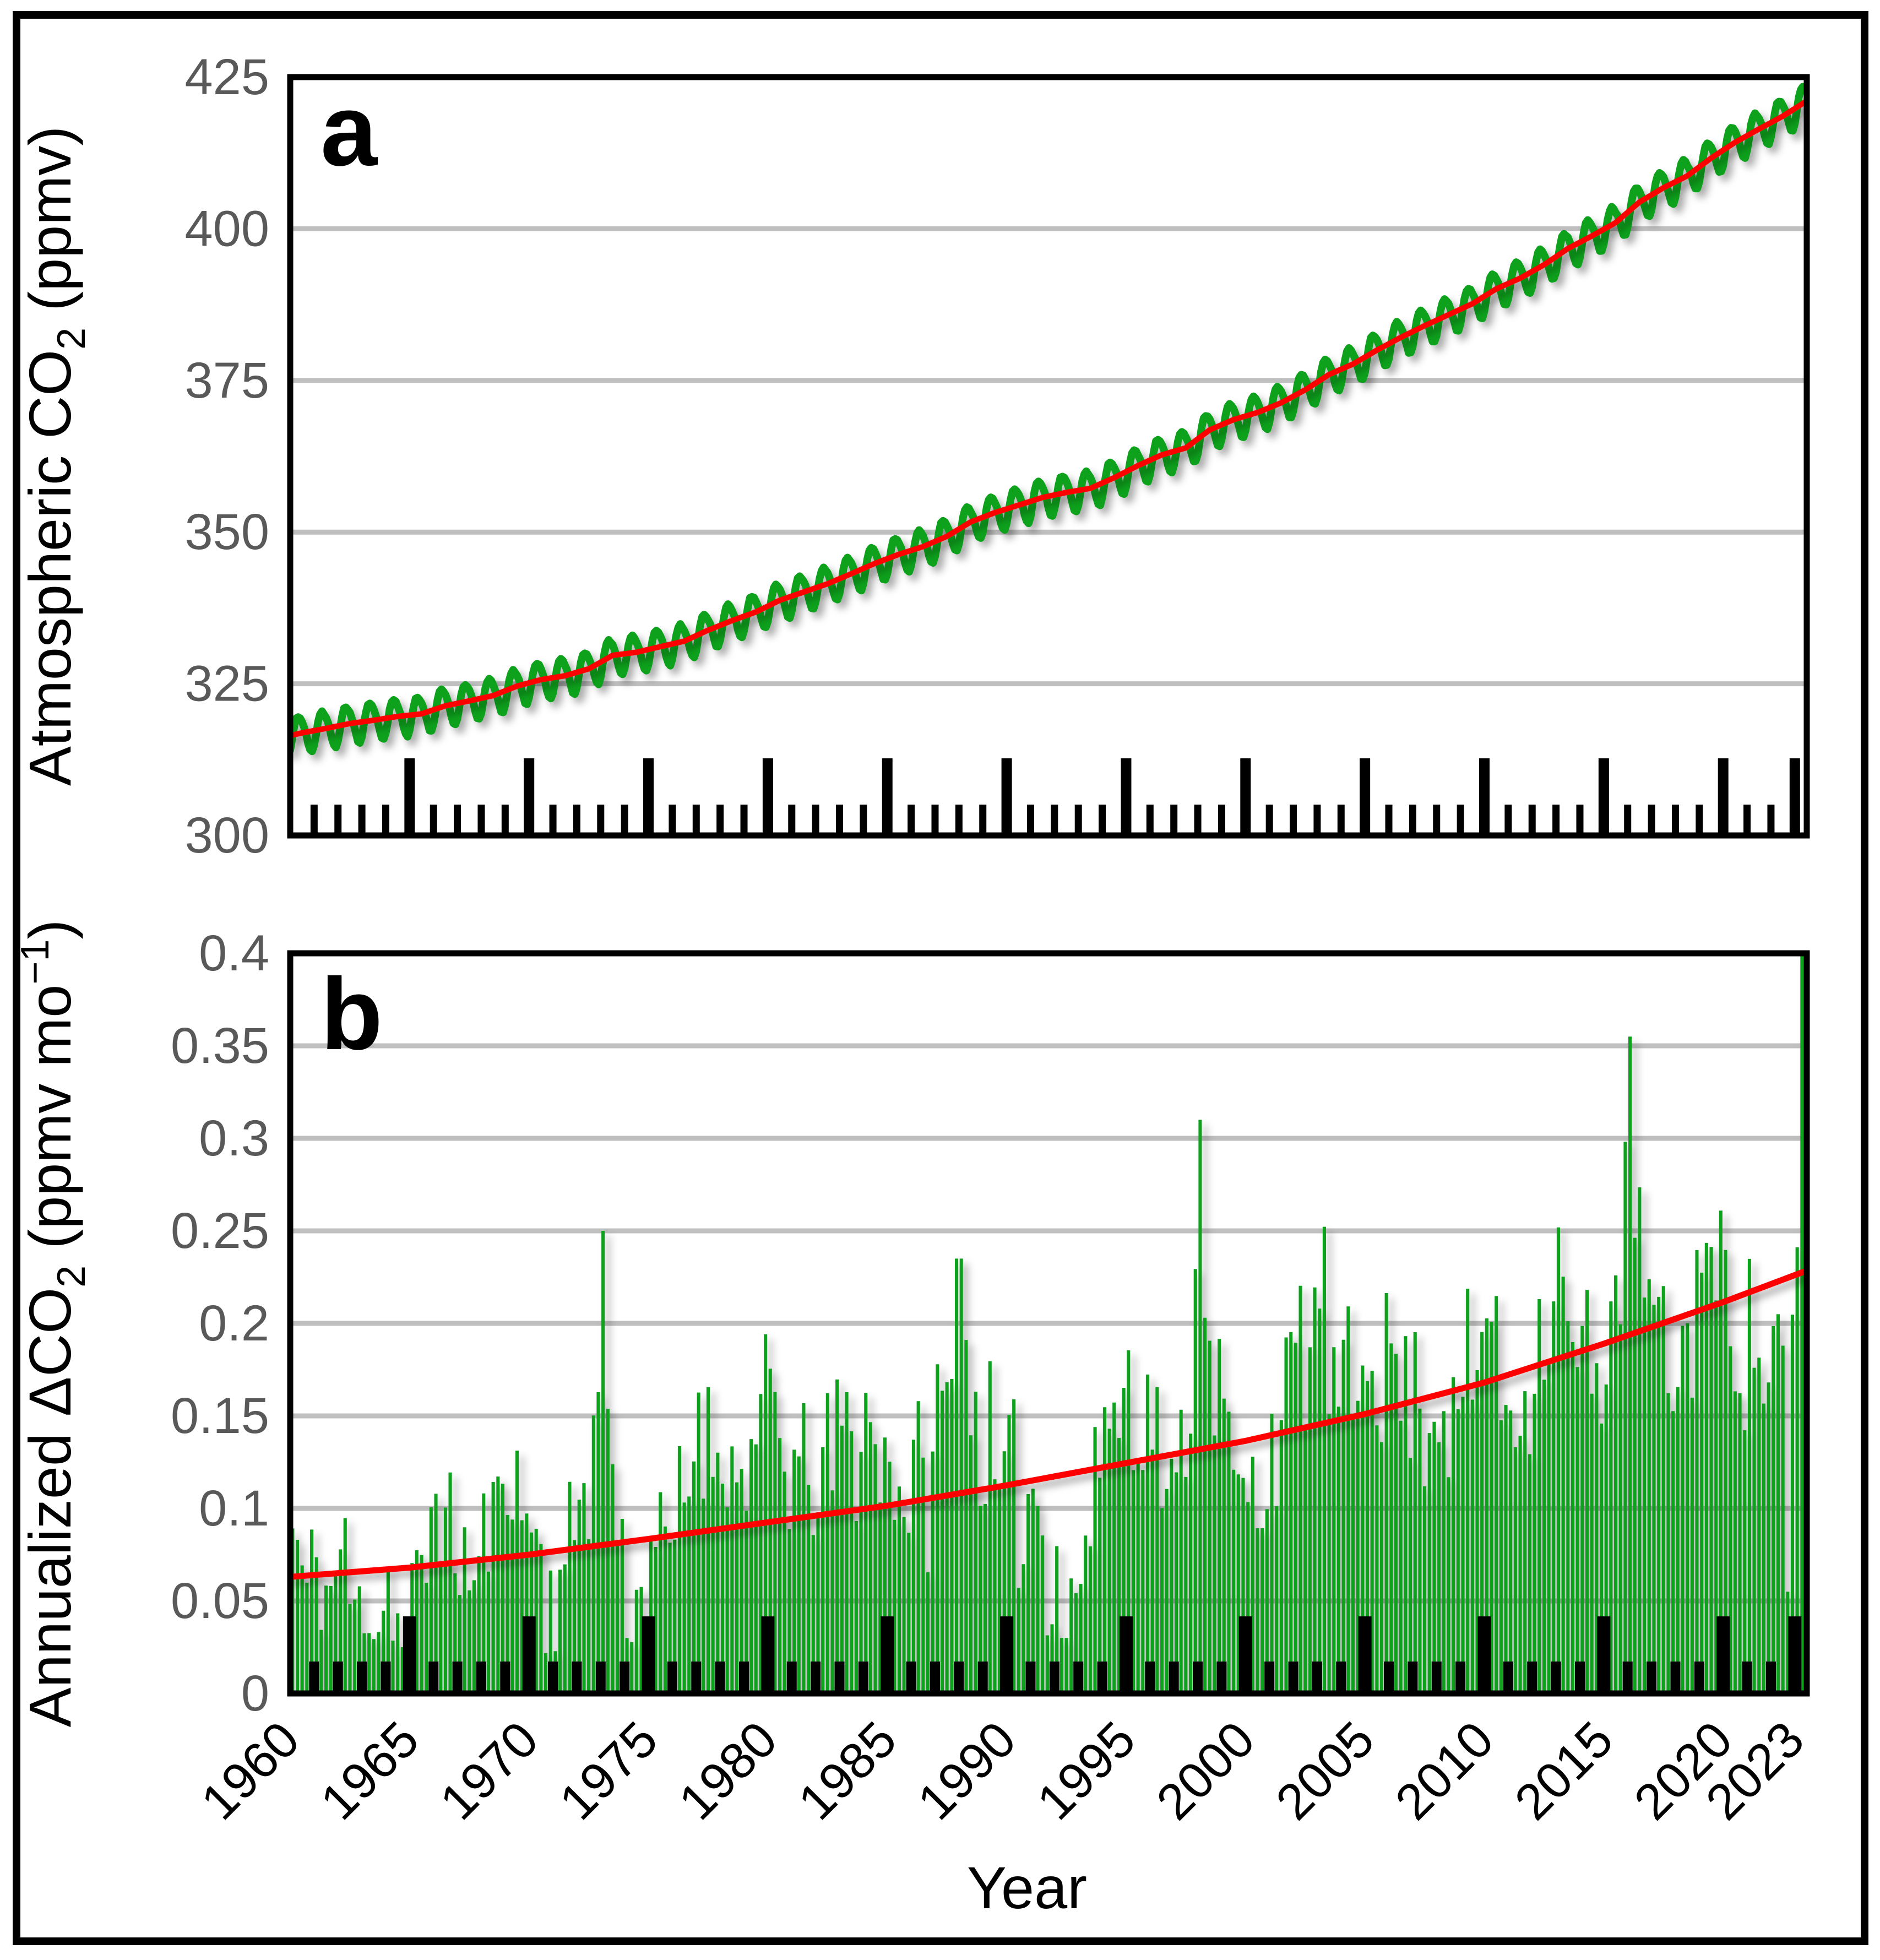 The height and width of the screenshot is (1960, 1880). Describe the element at coordinates (50, 1508) in the screenshot. I see `panel-b-ytitle-main: Annualized ΔCO` at that location.